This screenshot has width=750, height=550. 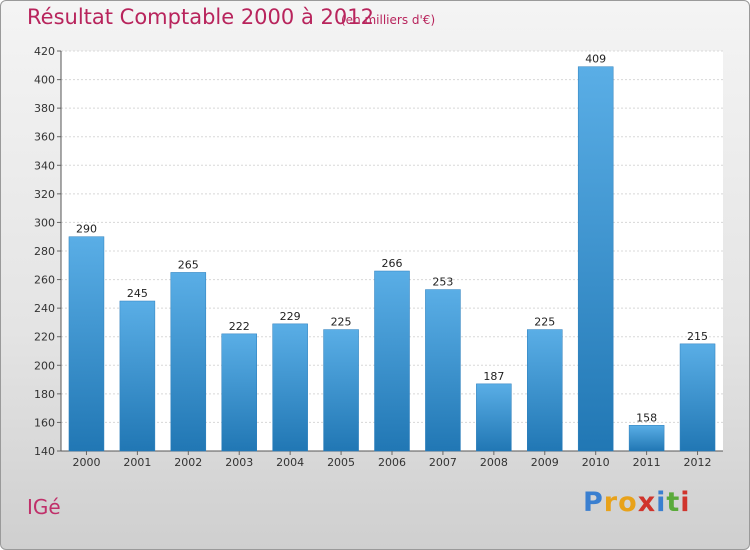 I want to click on value-label-2008: 187, so click(x=493, y=376).